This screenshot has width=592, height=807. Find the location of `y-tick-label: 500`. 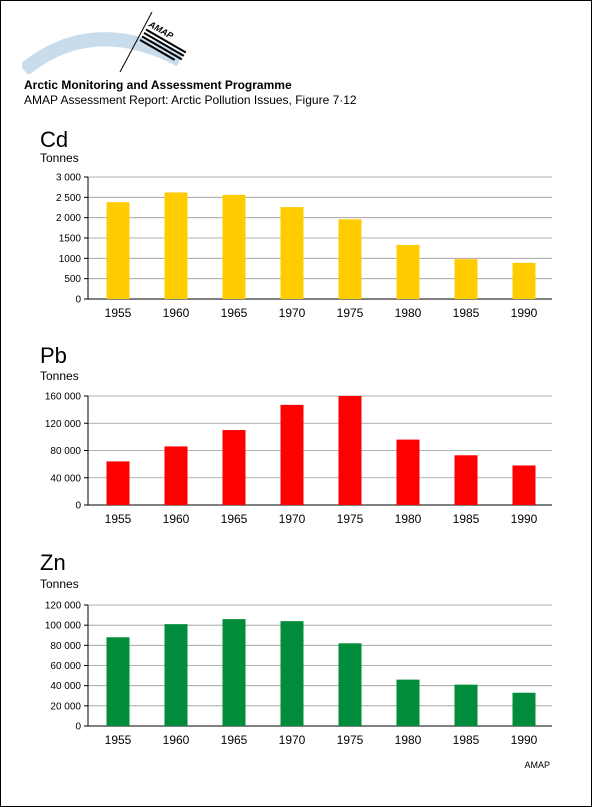

y-tick-label: 500 is located at coordinates (72, 279).